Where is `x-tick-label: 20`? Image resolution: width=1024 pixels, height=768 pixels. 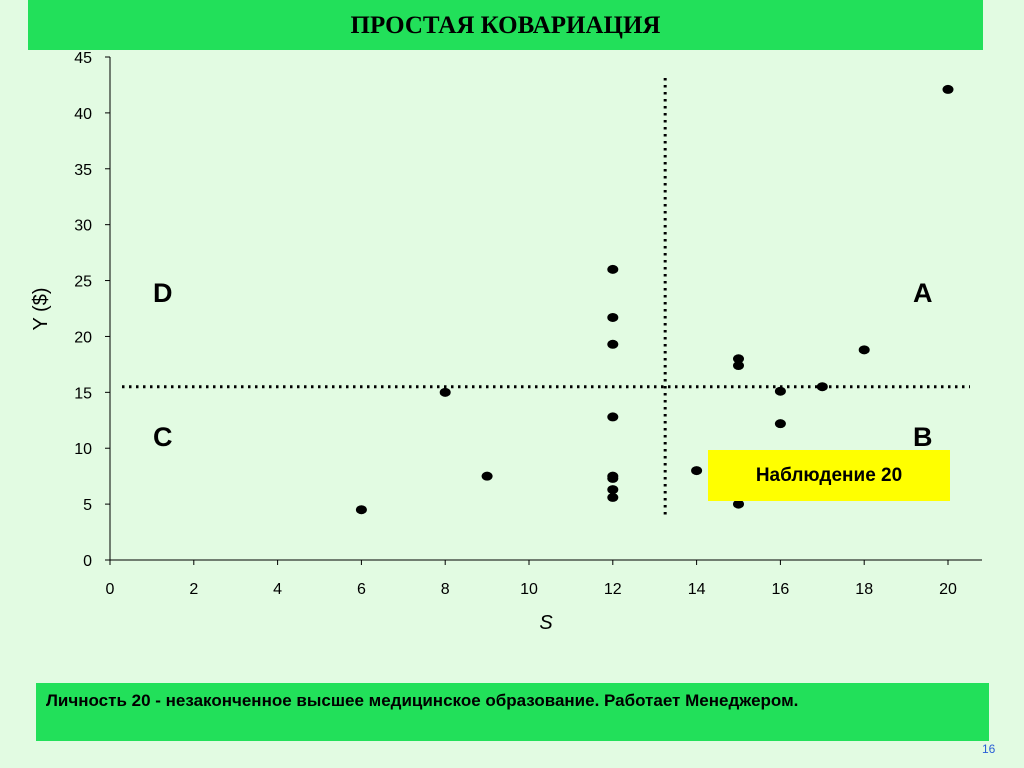 x-tick-label: 20 is located at coordinates (948, 589).